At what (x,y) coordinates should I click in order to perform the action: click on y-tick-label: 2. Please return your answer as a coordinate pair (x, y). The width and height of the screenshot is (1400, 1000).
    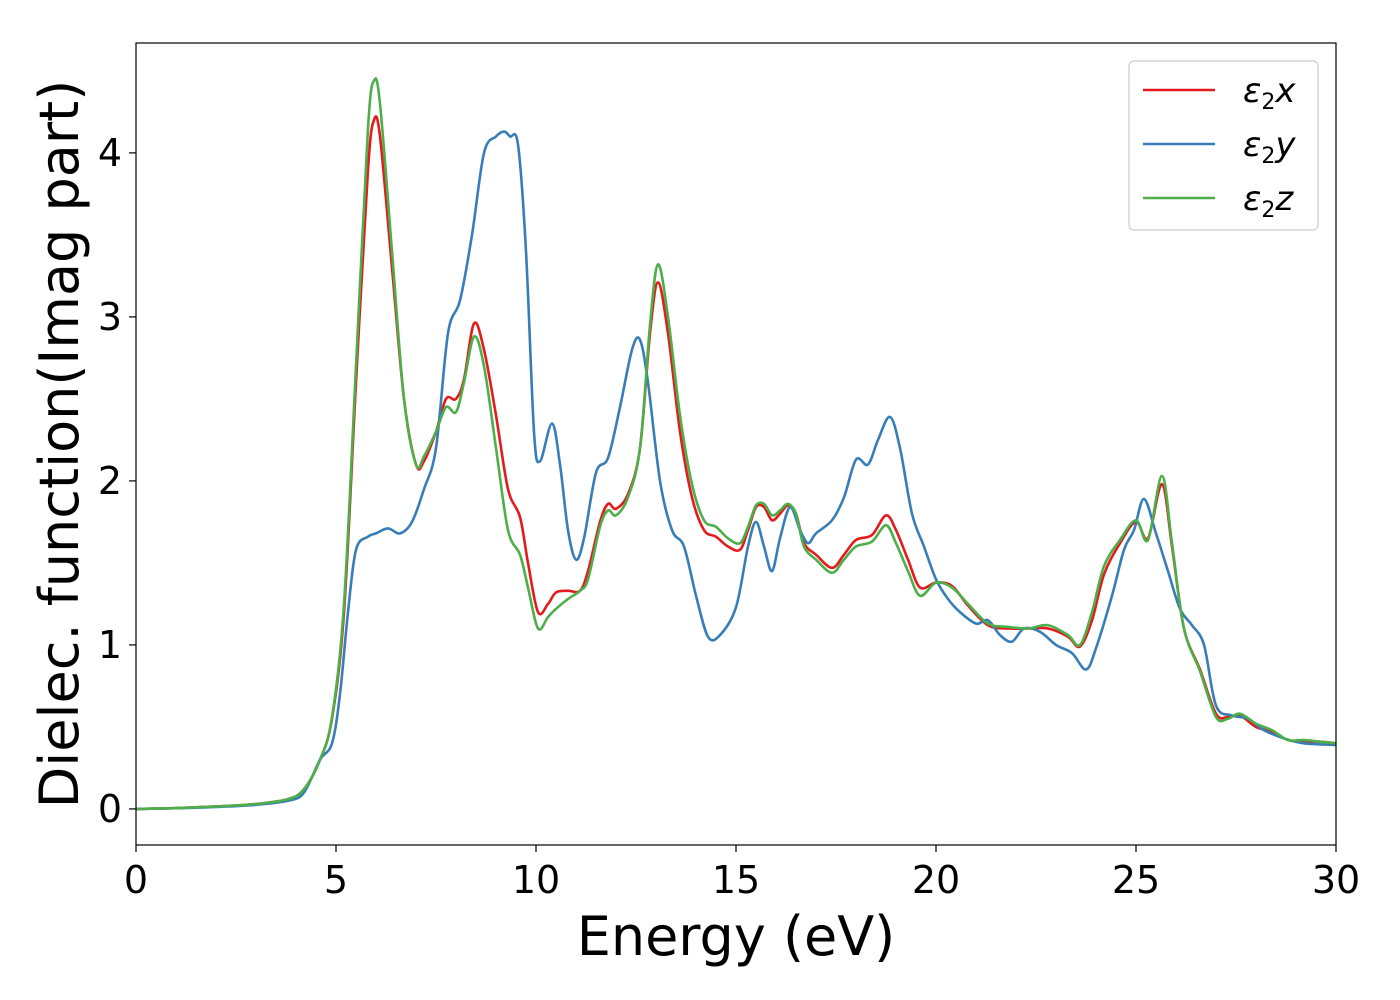
    Looking at the image, I should click on (110, 481).